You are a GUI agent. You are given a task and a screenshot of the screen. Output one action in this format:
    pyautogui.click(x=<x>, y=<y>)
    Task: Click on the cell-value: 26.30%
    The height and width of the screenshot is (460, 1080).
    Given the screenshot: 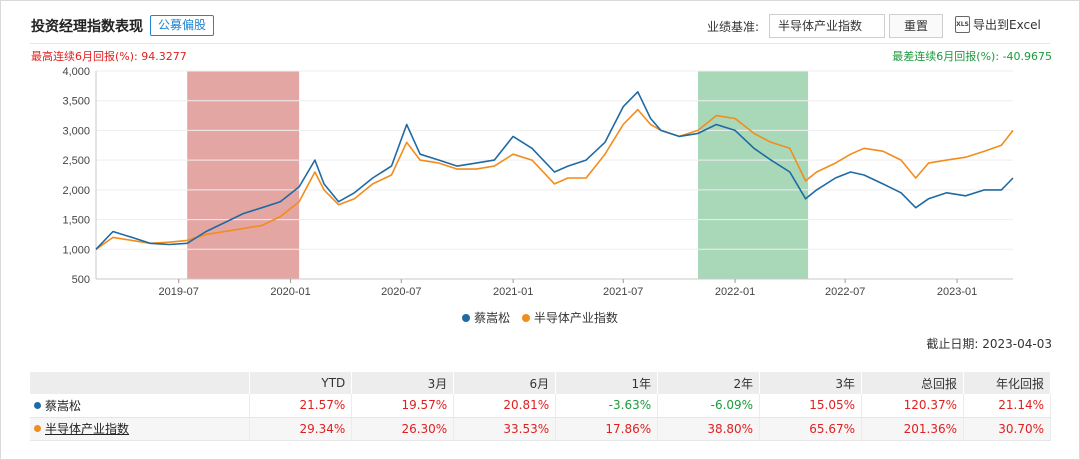 What is the action you would take?
    pyautogui.click(x=403, y=429)
    